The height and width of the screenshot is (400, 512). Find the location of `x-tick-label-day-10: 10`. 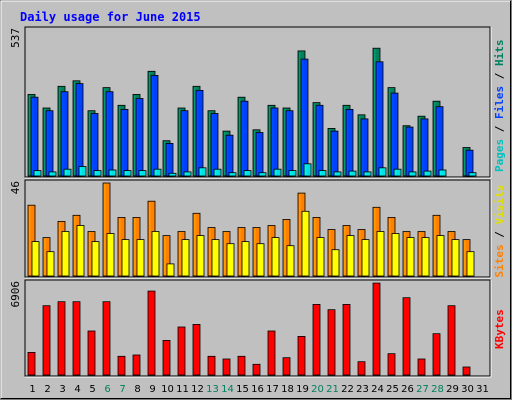

x-tick-label-day-10: 10 is located at coordinates (167, 389).